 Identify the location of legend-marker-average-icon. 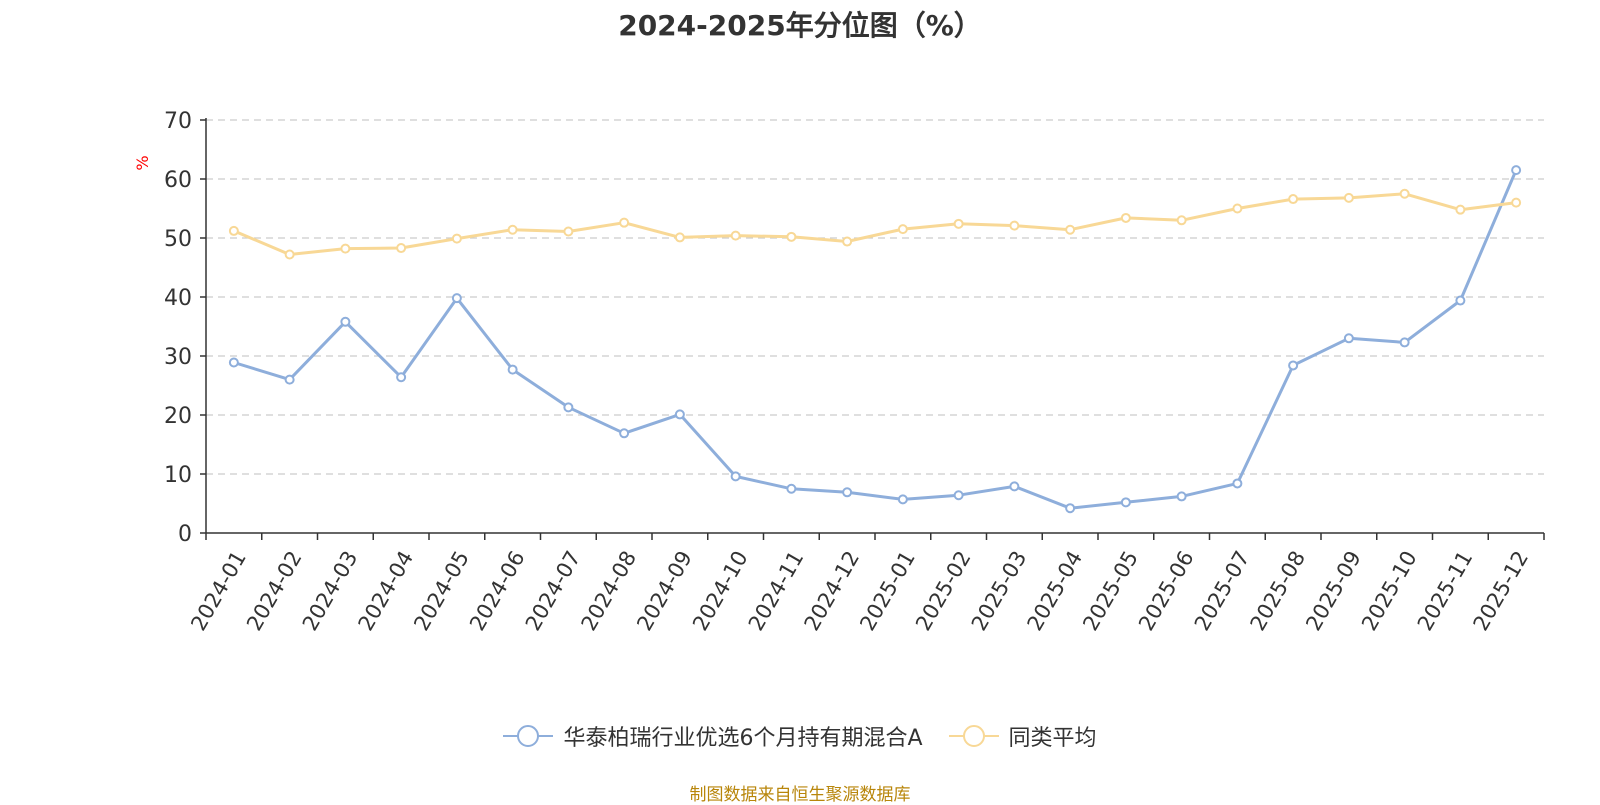
(973, 736).